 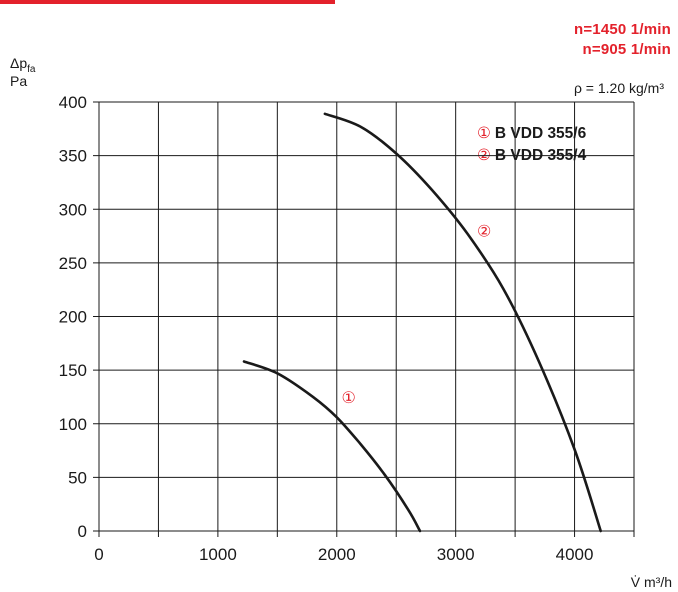 I want to click on speed-label-905: n=905 1/min, so click(x=626, y=49).